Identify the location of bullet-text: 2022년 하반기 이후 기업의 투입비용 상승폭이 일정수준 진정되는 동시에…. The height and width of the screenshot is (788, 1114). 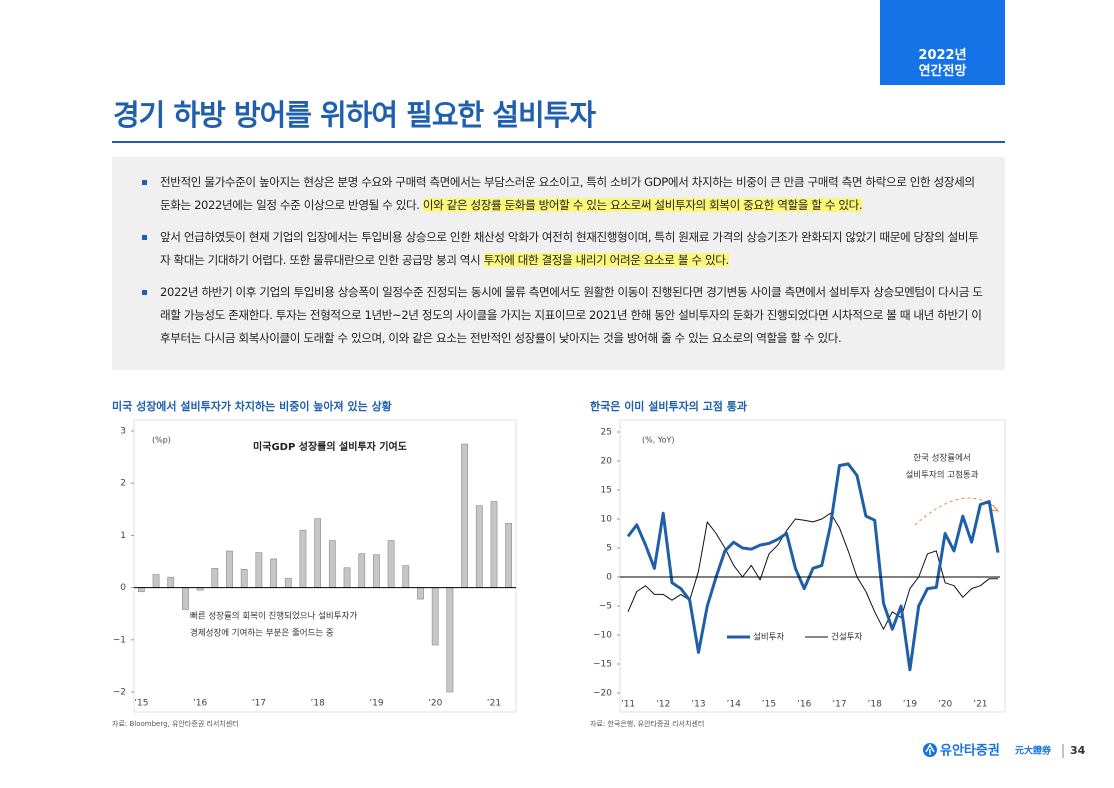
(571, 315).